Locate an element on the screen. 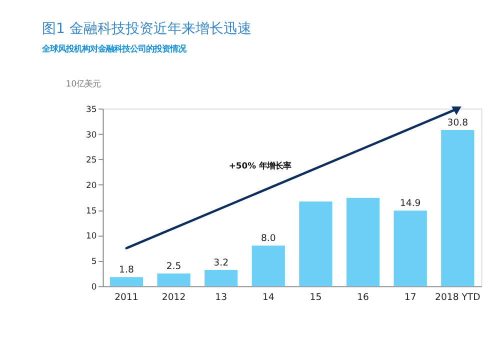 The width and height of the screenshot is (500, 362). x-tick-label: 2011 is located at coordinates (126, 297).